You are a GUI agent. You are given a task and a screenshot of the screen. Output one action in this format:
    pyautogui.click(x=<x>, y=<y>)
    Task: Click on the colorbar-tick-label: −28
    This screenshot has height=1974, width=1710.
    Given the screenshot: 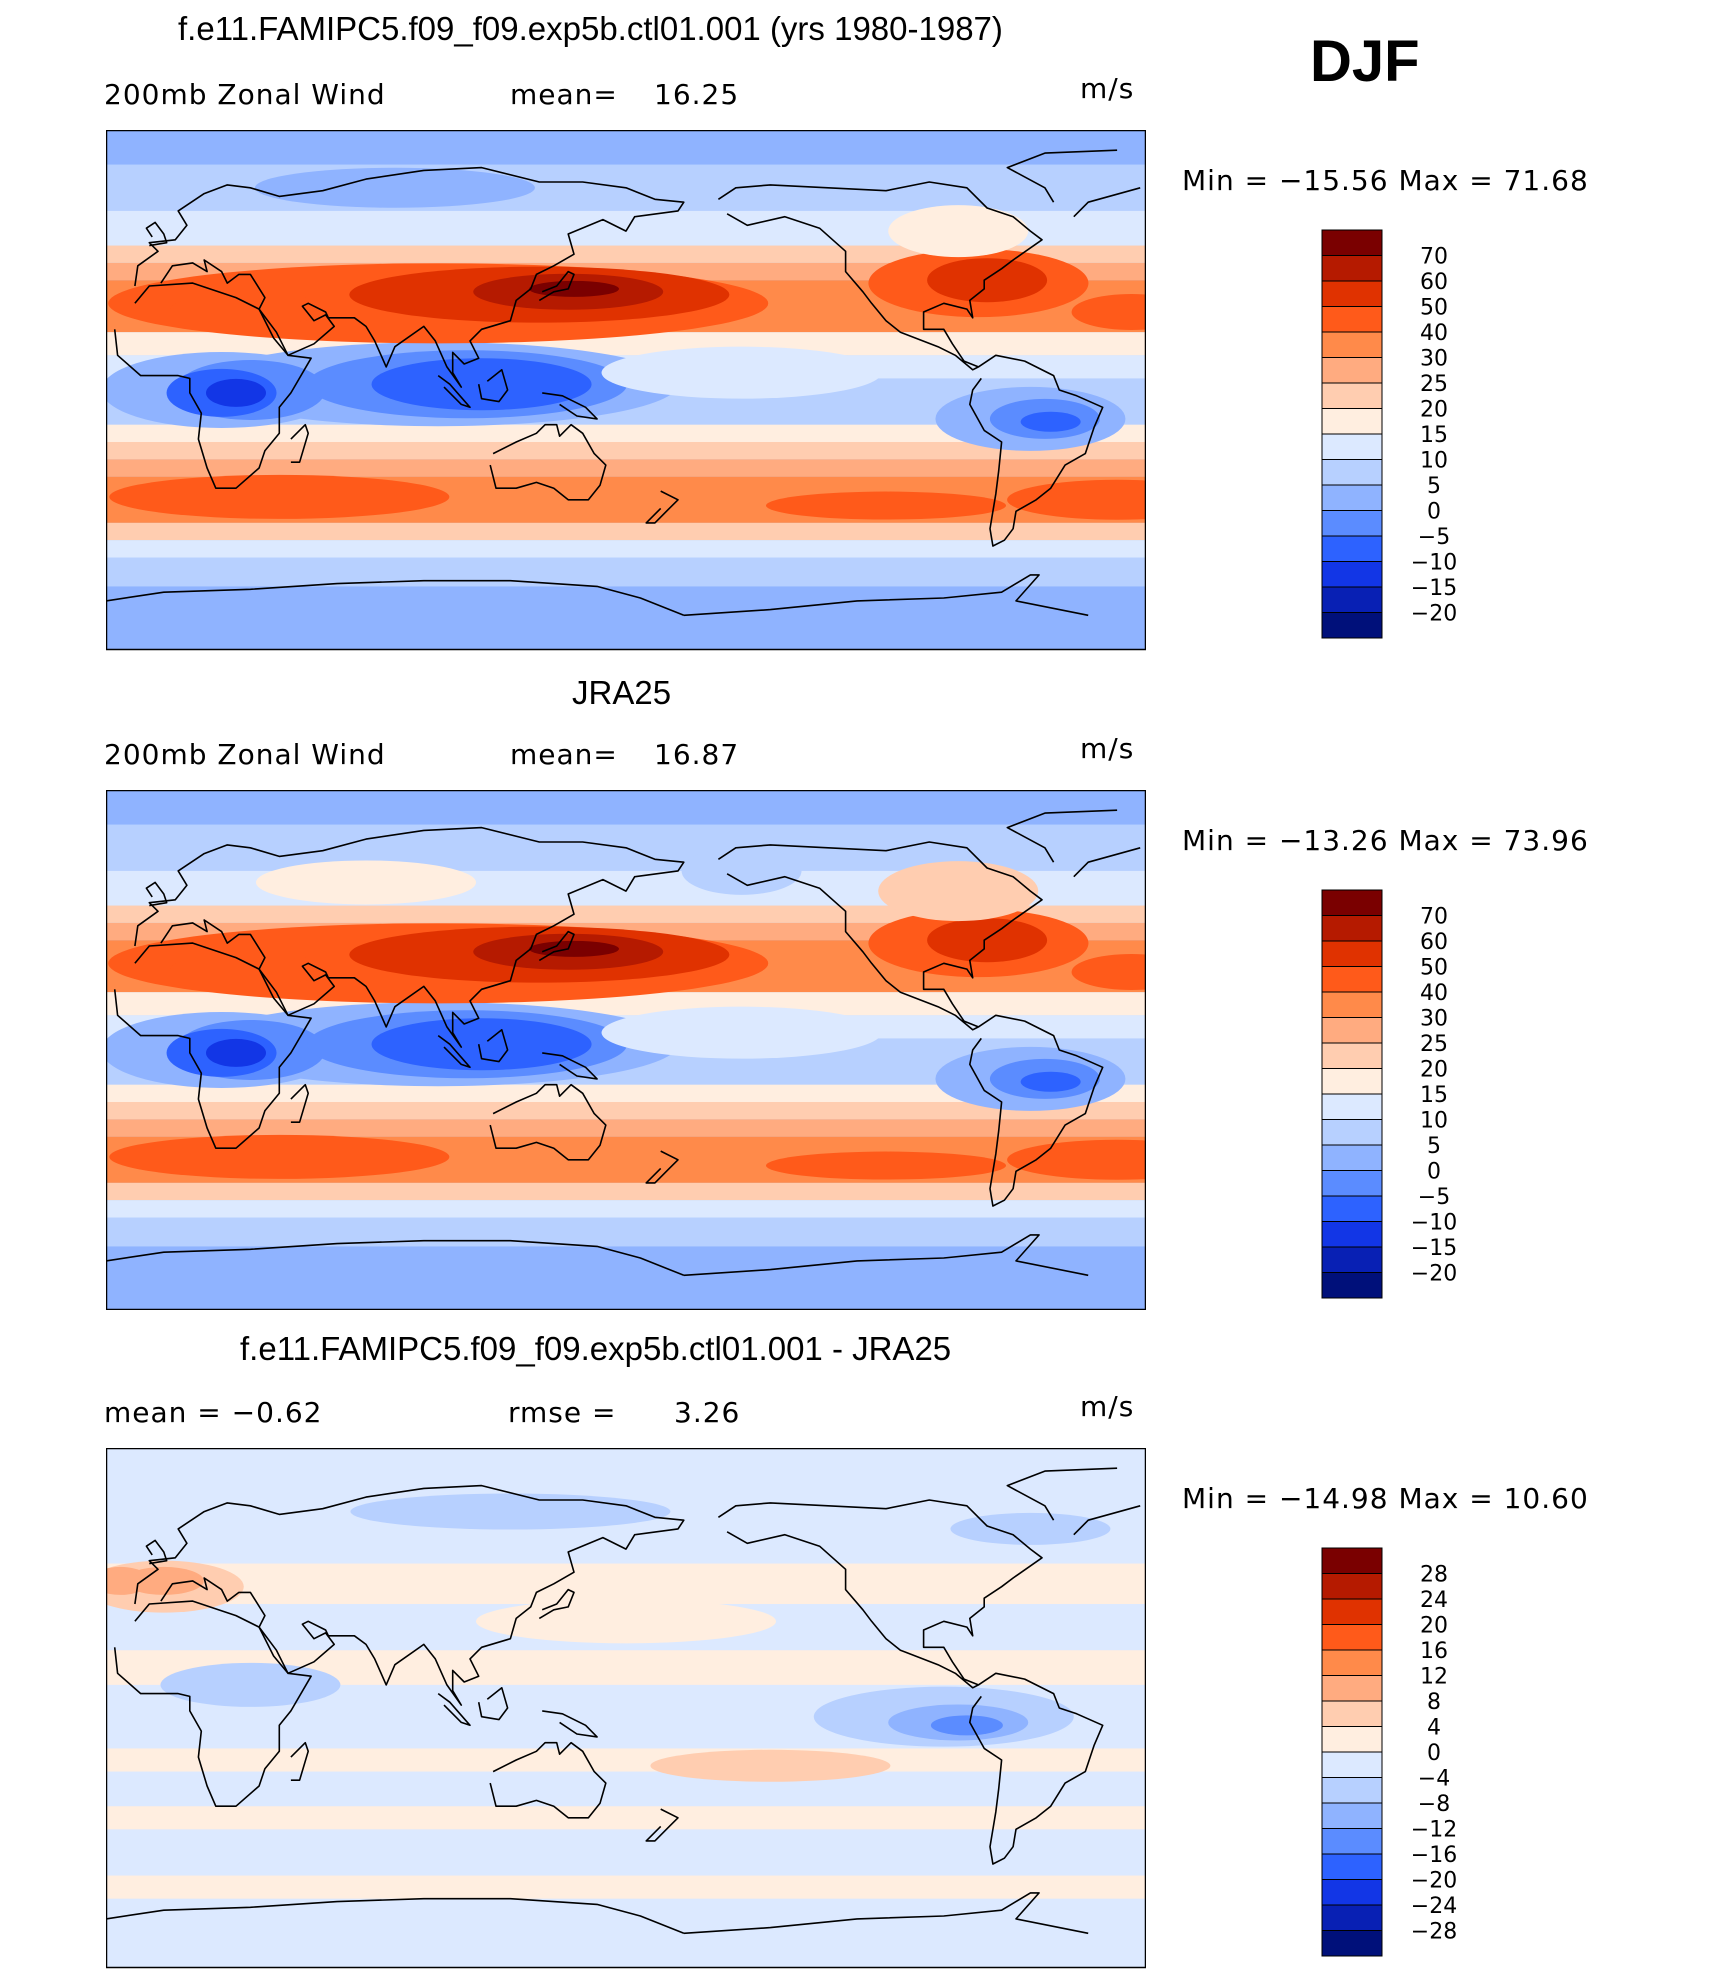 What is the action you would take?
    pyautogui.click(x=1434, y=1932)
    